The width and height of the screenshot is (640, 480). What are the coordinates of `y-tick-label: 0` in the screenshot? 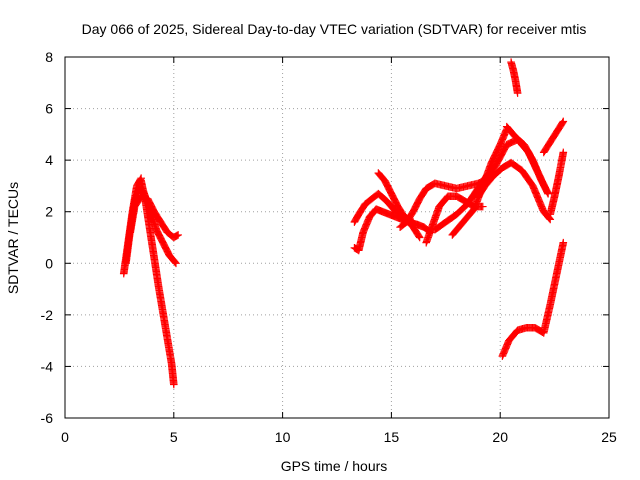 It's located at (49, 263).